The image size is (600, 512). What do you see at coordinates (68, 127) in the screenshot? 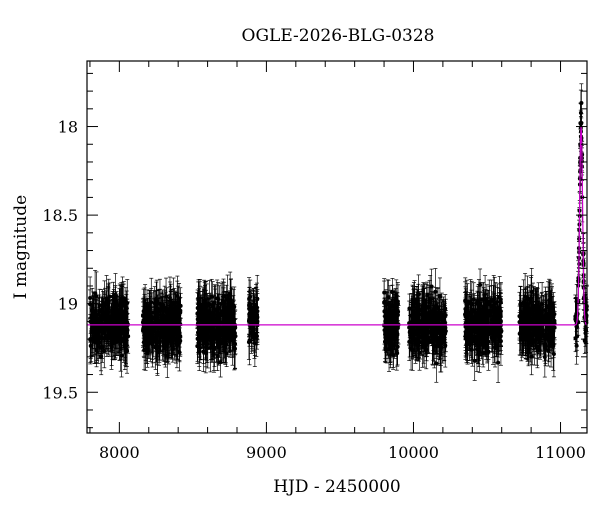
I see `y-tick-label: 18` at bounding box center [68, 127].